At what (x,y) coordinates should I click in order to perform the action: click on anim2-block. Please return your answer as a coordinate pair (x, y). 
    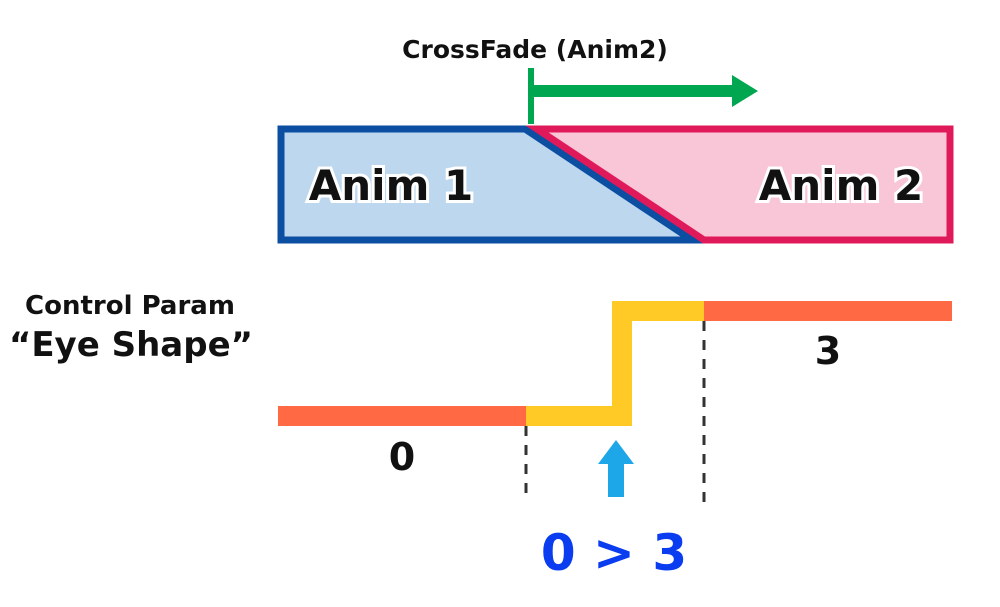
    Looking at the image, I should click on (739, 184).